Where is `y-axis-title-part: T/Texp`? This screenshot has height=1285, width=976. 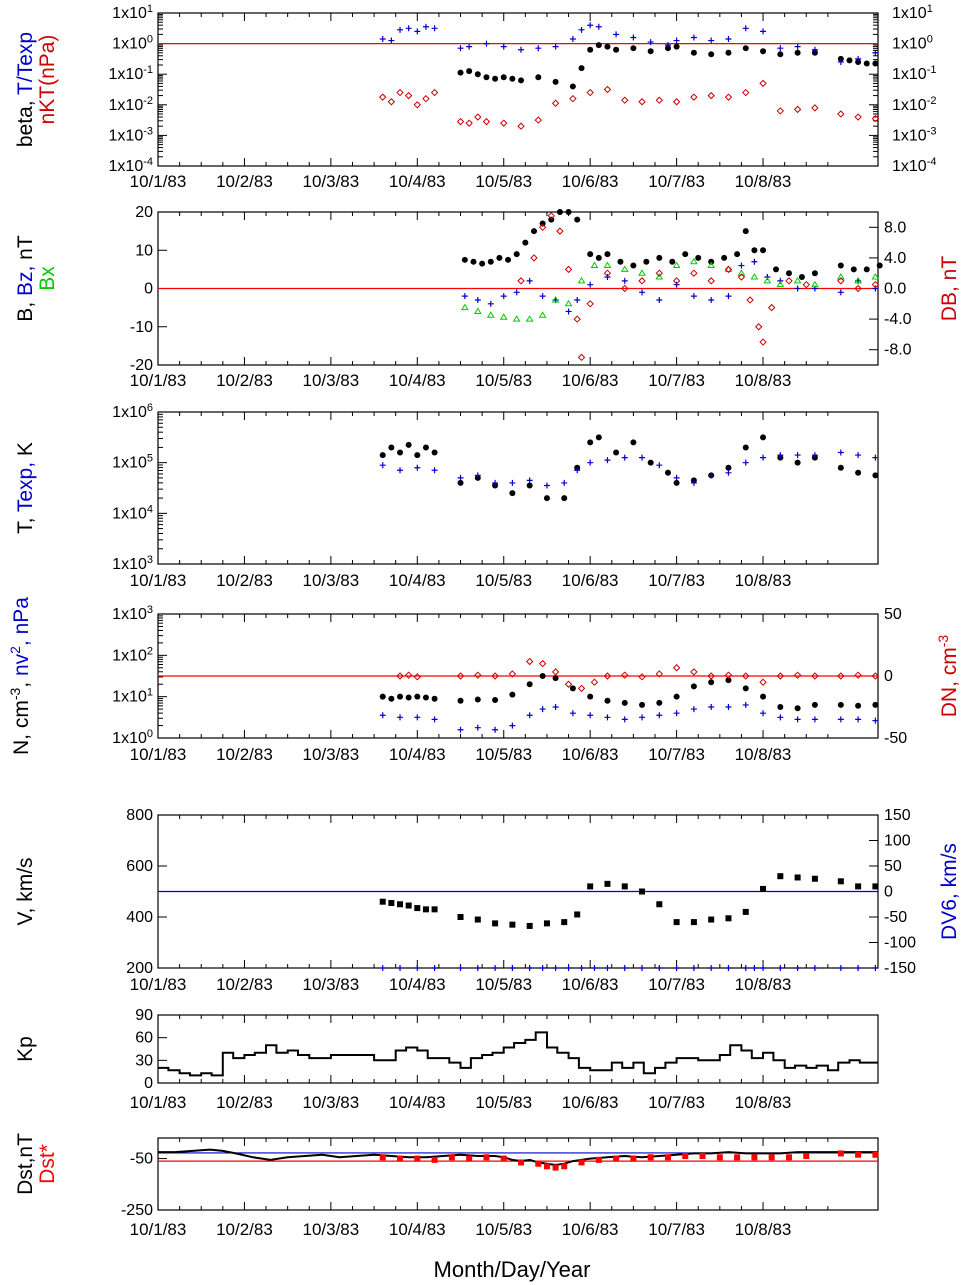
y-axis-title-part: T/Texp is located at coordinates (25, 63).